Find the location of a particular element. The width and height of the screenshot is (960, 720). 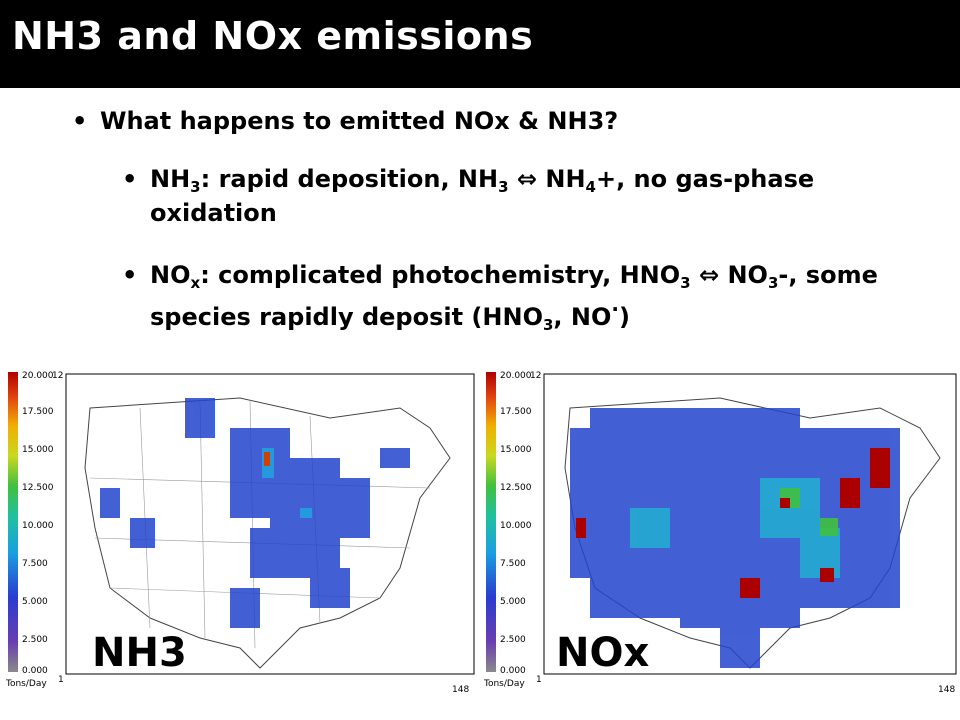

superscript: · is located at coordinates (615, 309).